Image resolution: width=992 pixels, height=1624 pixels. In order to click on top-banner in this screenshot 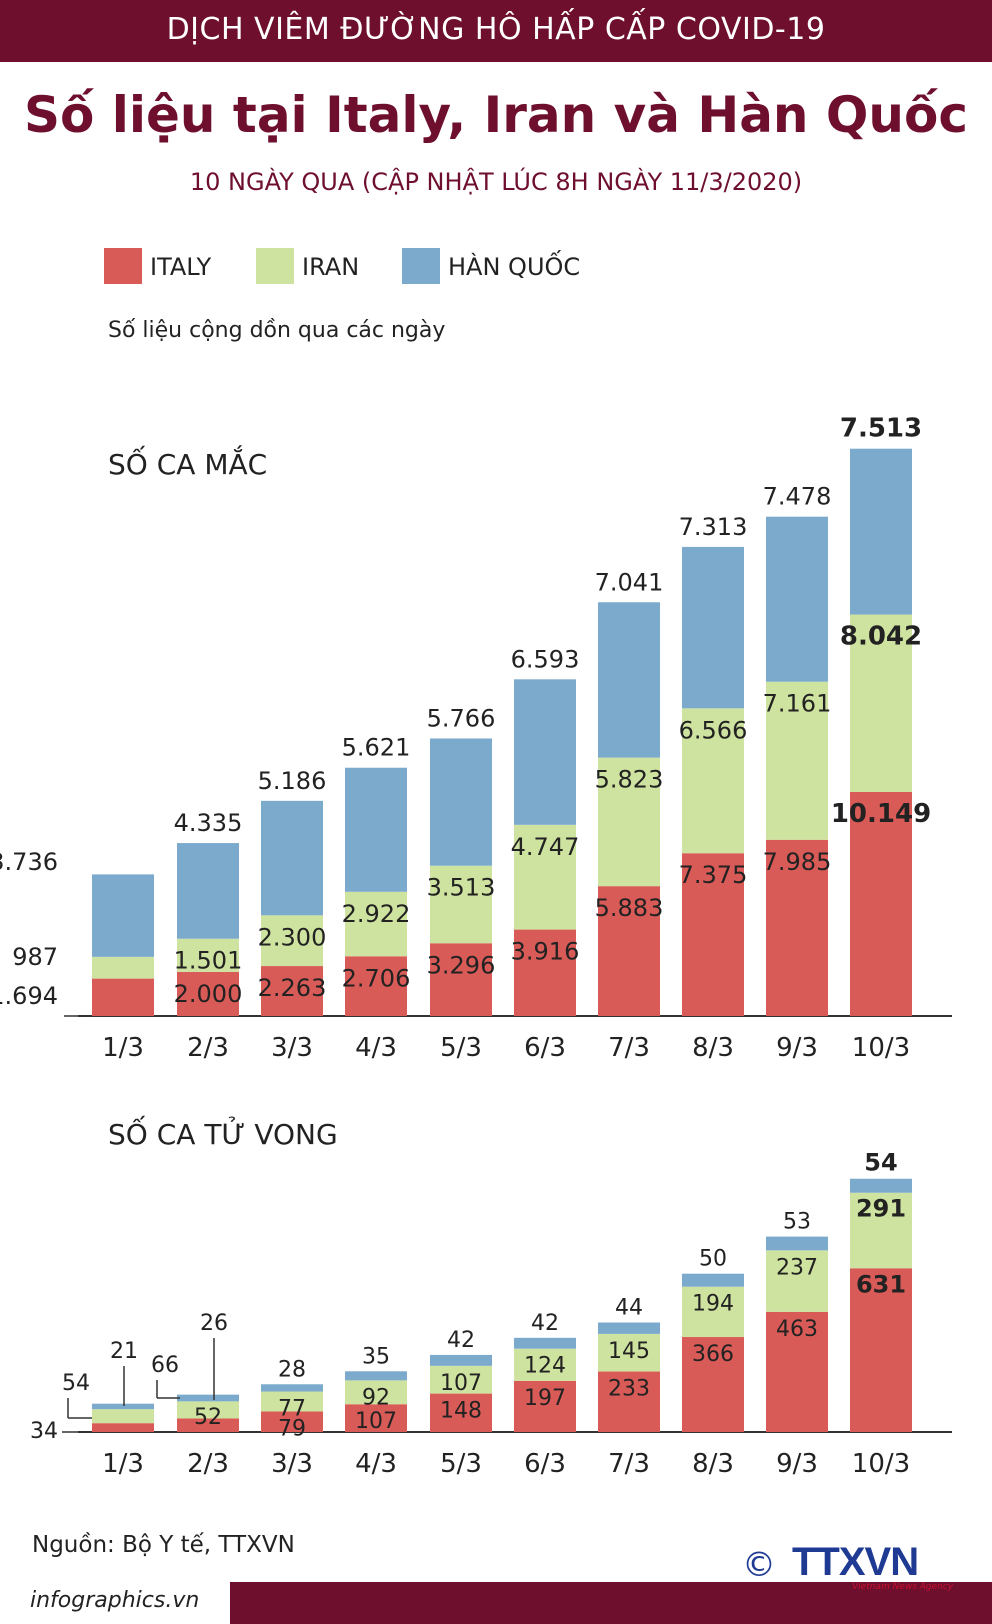, I will do `click(496, 31)`.